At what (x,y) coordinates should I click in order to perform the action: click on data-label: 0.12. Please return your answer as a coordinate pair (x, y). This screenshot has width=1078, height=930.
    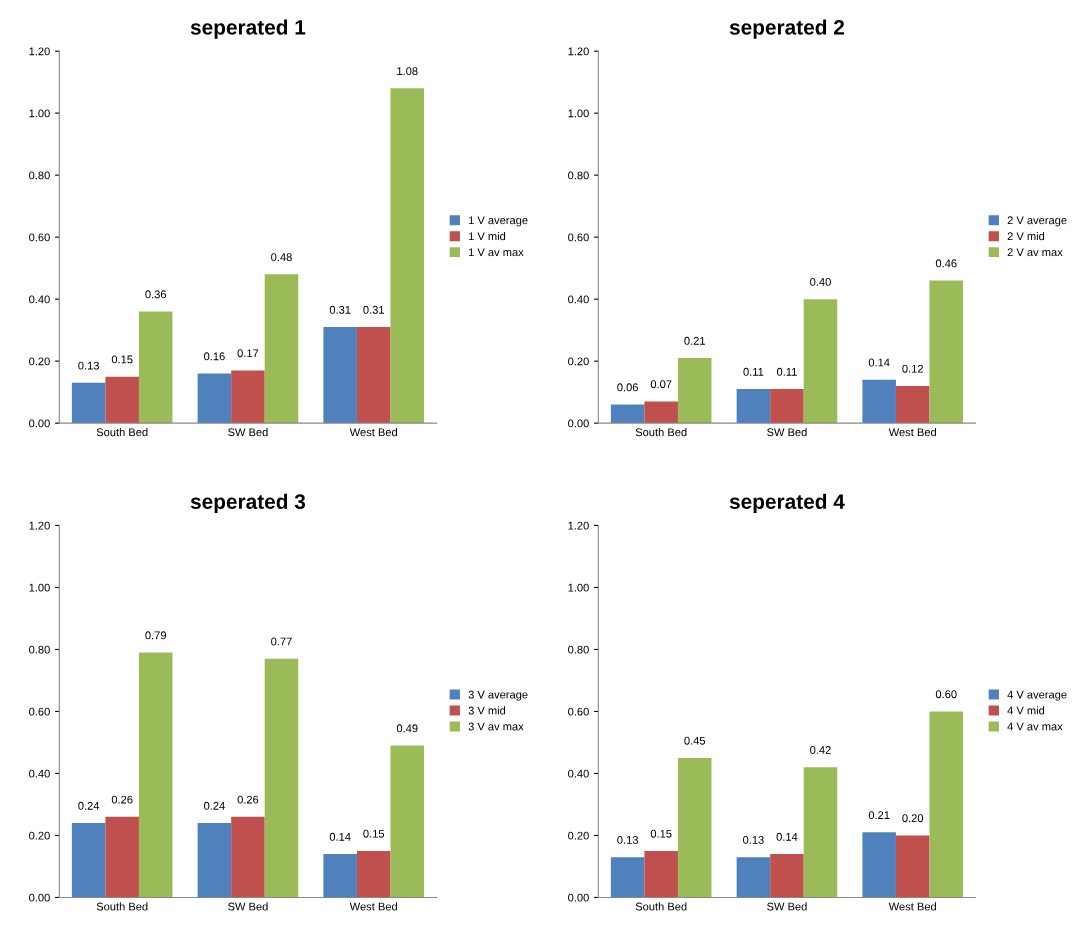
    Looking at the image, I should click on (912, 368).